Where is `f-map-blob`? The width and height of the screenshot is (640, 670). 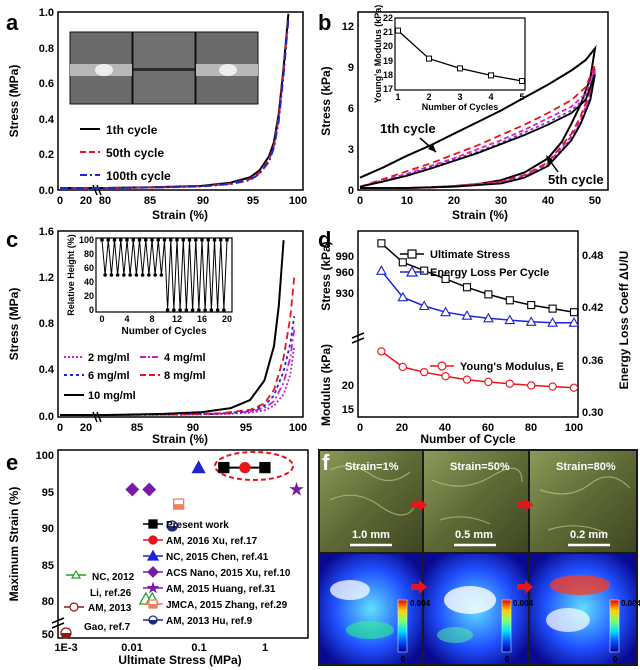
f-map-blob is located at coordinates (350, 590).